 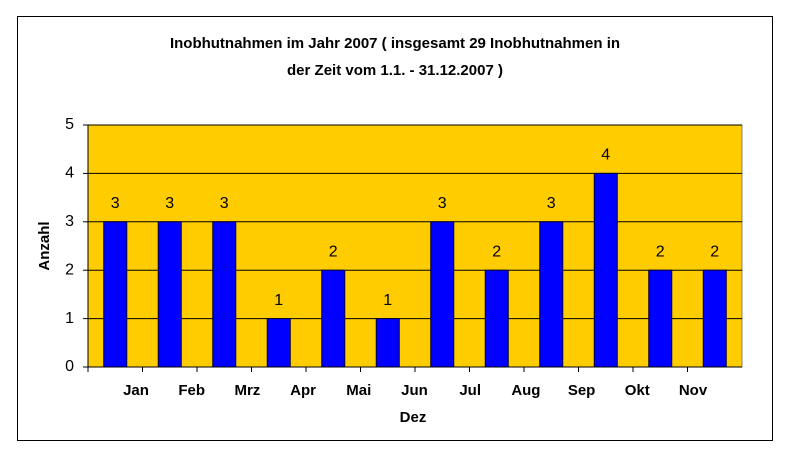 I want to click on x-tick-label: Mrz, so click(x=247, y=390).